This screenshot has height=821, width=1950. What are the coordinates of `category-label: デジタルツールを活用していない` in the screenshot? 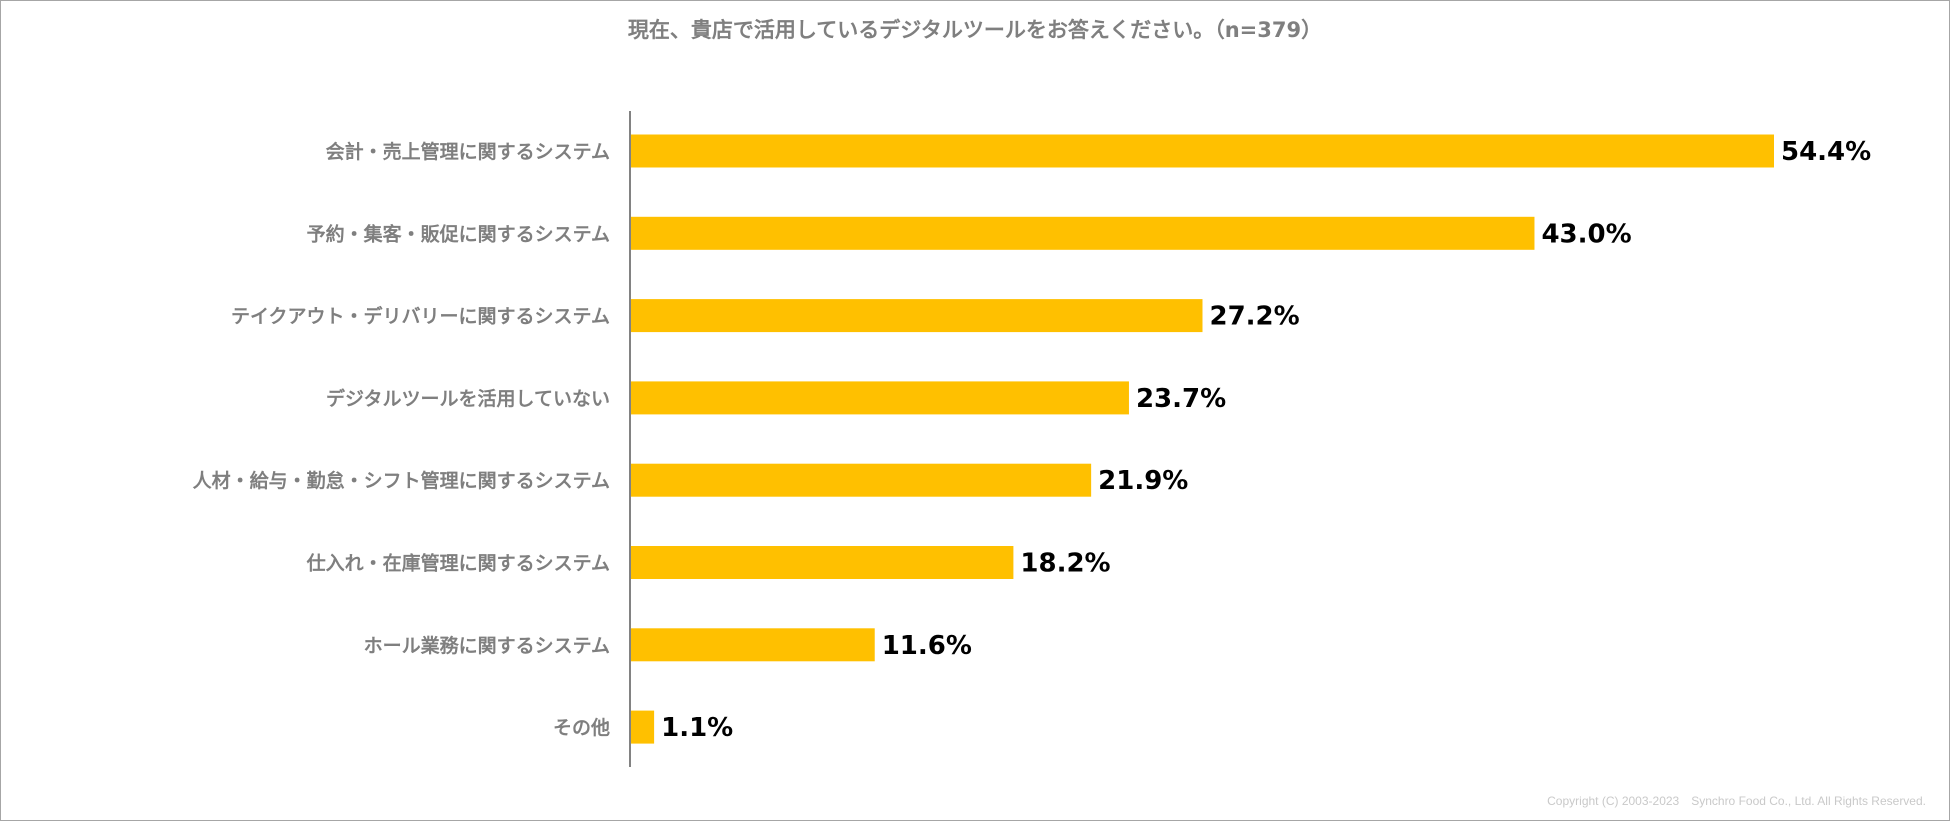 It's located at (468, 398).